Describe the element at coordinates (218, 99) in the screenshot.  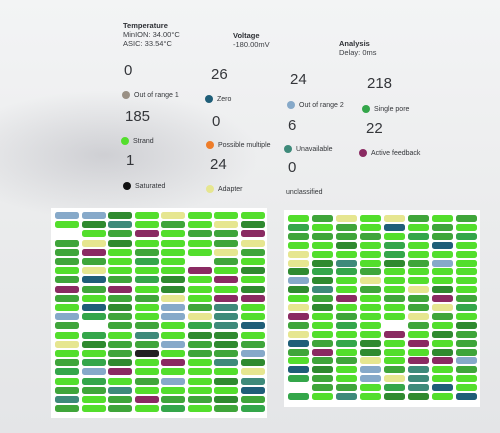
I see `stat-legend-item: Zero` at that location.